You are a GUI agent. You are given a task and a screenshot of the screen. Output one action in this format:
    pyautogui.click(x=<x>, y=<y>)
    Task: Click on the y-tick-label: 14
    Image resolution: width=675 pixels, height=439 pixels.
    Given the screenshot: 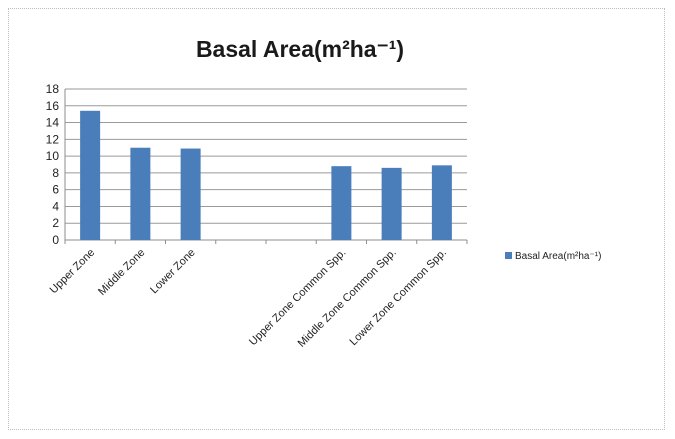 What is the action you would take?
    pyautogui.click(x=53, y=123)
    